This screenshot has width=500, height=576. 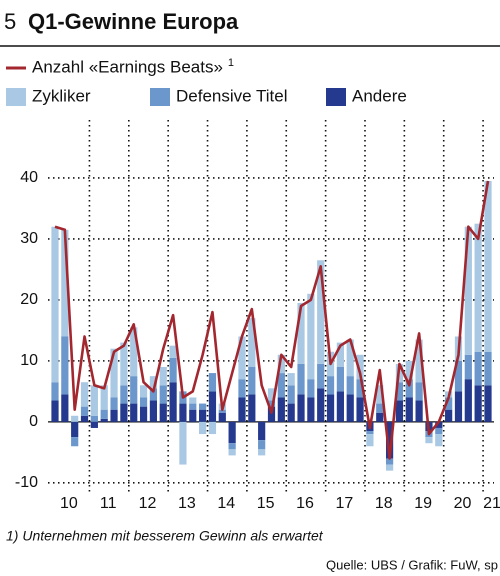 What do you see at coordinates (61, 95) in the screenshot?
I see `legend-label: Zykliker` at bounding box center [61, 95].